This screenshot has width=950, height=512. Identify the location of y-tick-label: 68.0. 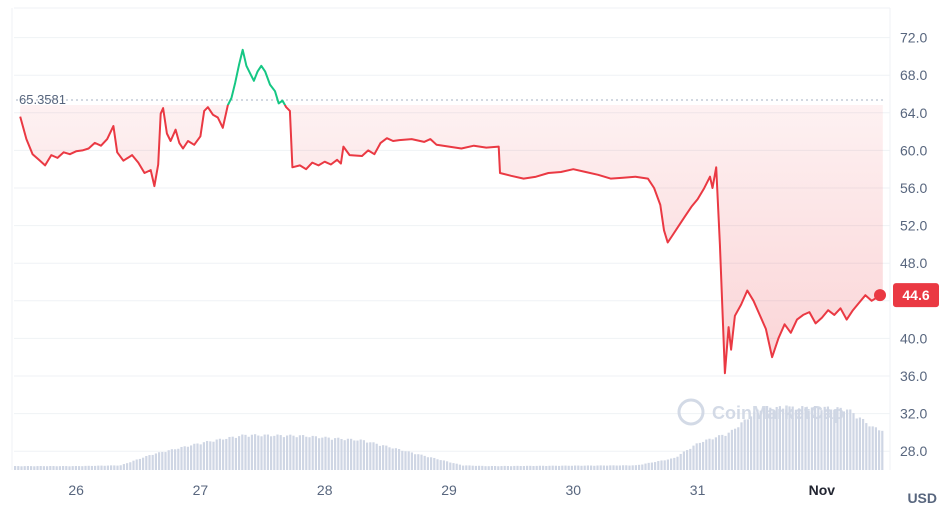
(913, 75).